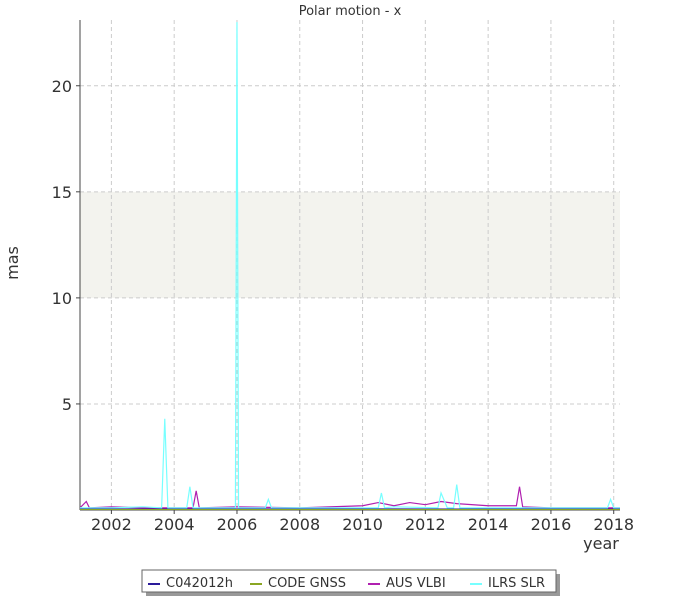  I want to click on y-axis-label: mas, so click(12, 263).